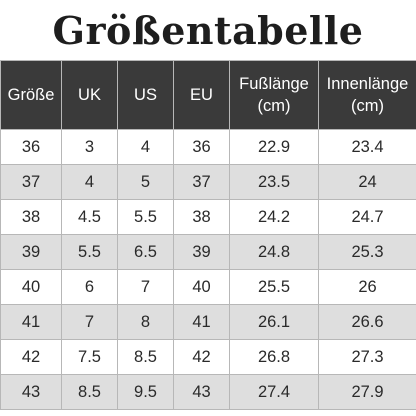 The image size is (416, 416). What do you see at coordinates (274, 147) in the screenshot?
I see `cell-foot-length: 22.9` at bounding box center [274, 147].